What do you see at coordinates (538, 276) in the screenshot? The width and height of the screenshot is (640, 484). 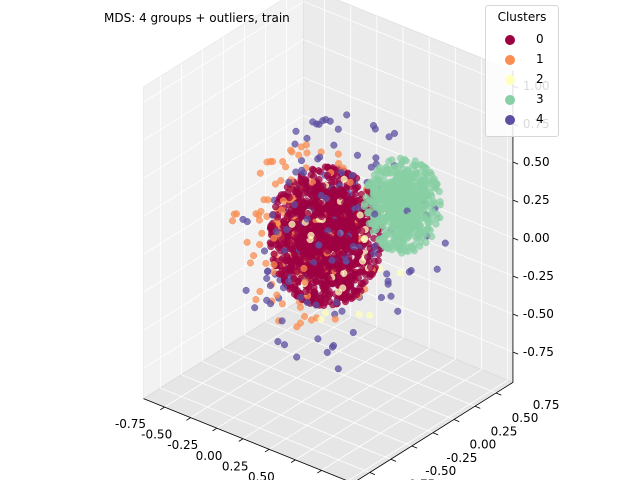 I see `z-tick-label: -0.25` at bounding box center [538, 276].